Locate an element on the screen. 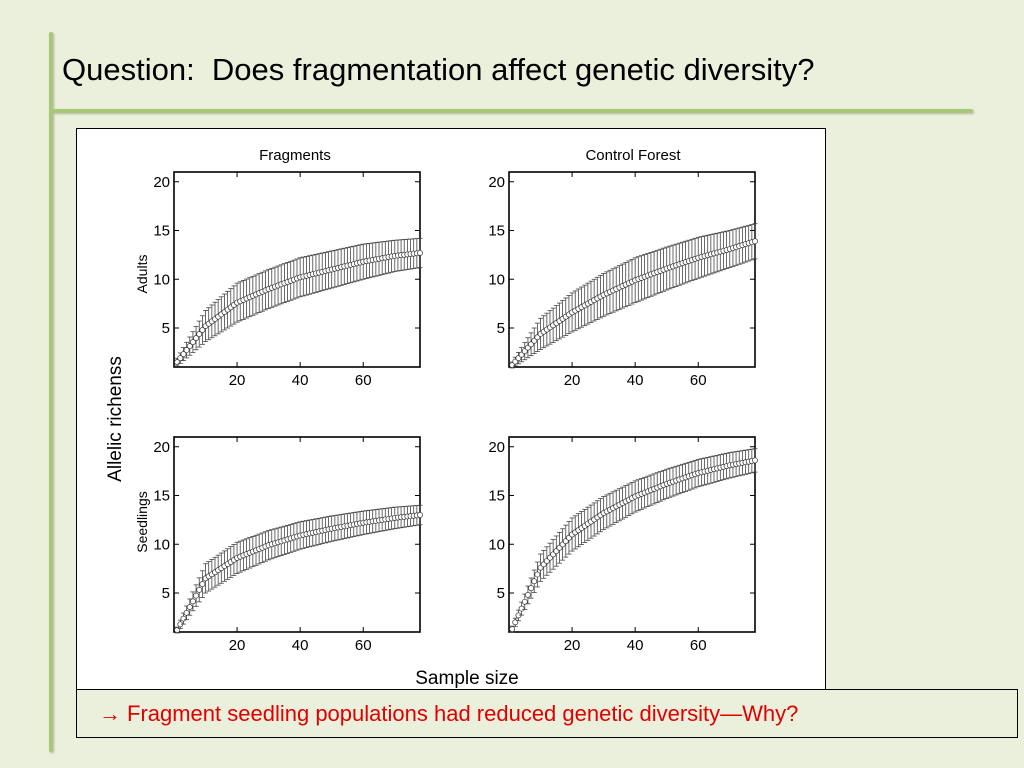 The width and height of the screenshot is (1024, 768). chart-panel-top-right: 20 40 60 5 10 15 20 is located at coordinates (623, 280).